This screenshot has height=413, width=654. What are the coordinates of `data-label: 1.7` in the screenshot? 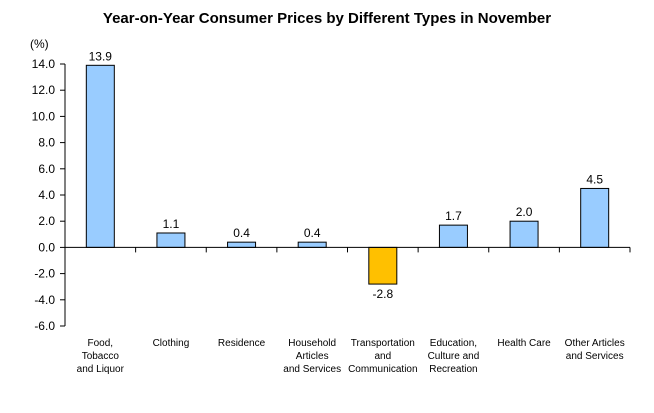 It's located at (453, 216).